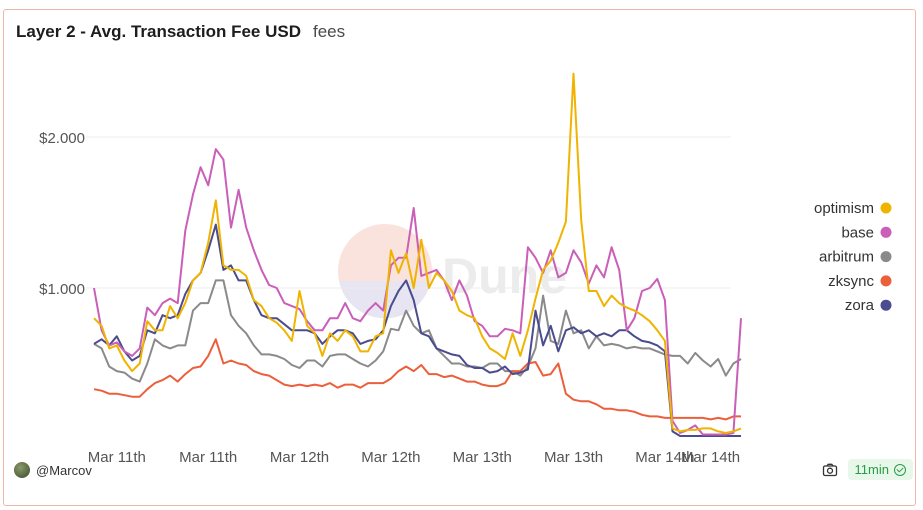  What do you see at coordinates (886, 232) in the screenshot?
I see `legend-dot-base` at bounding box center [886, 232].